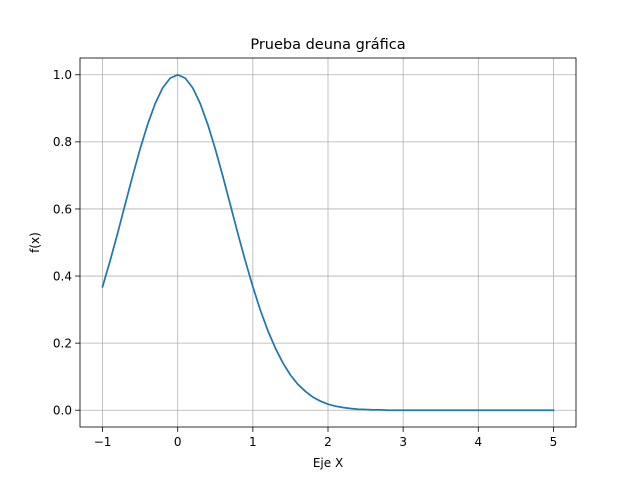  Describe the element at coordinates (554, 442) in the screenshot. I see `x-tick-label: 5` at that location.